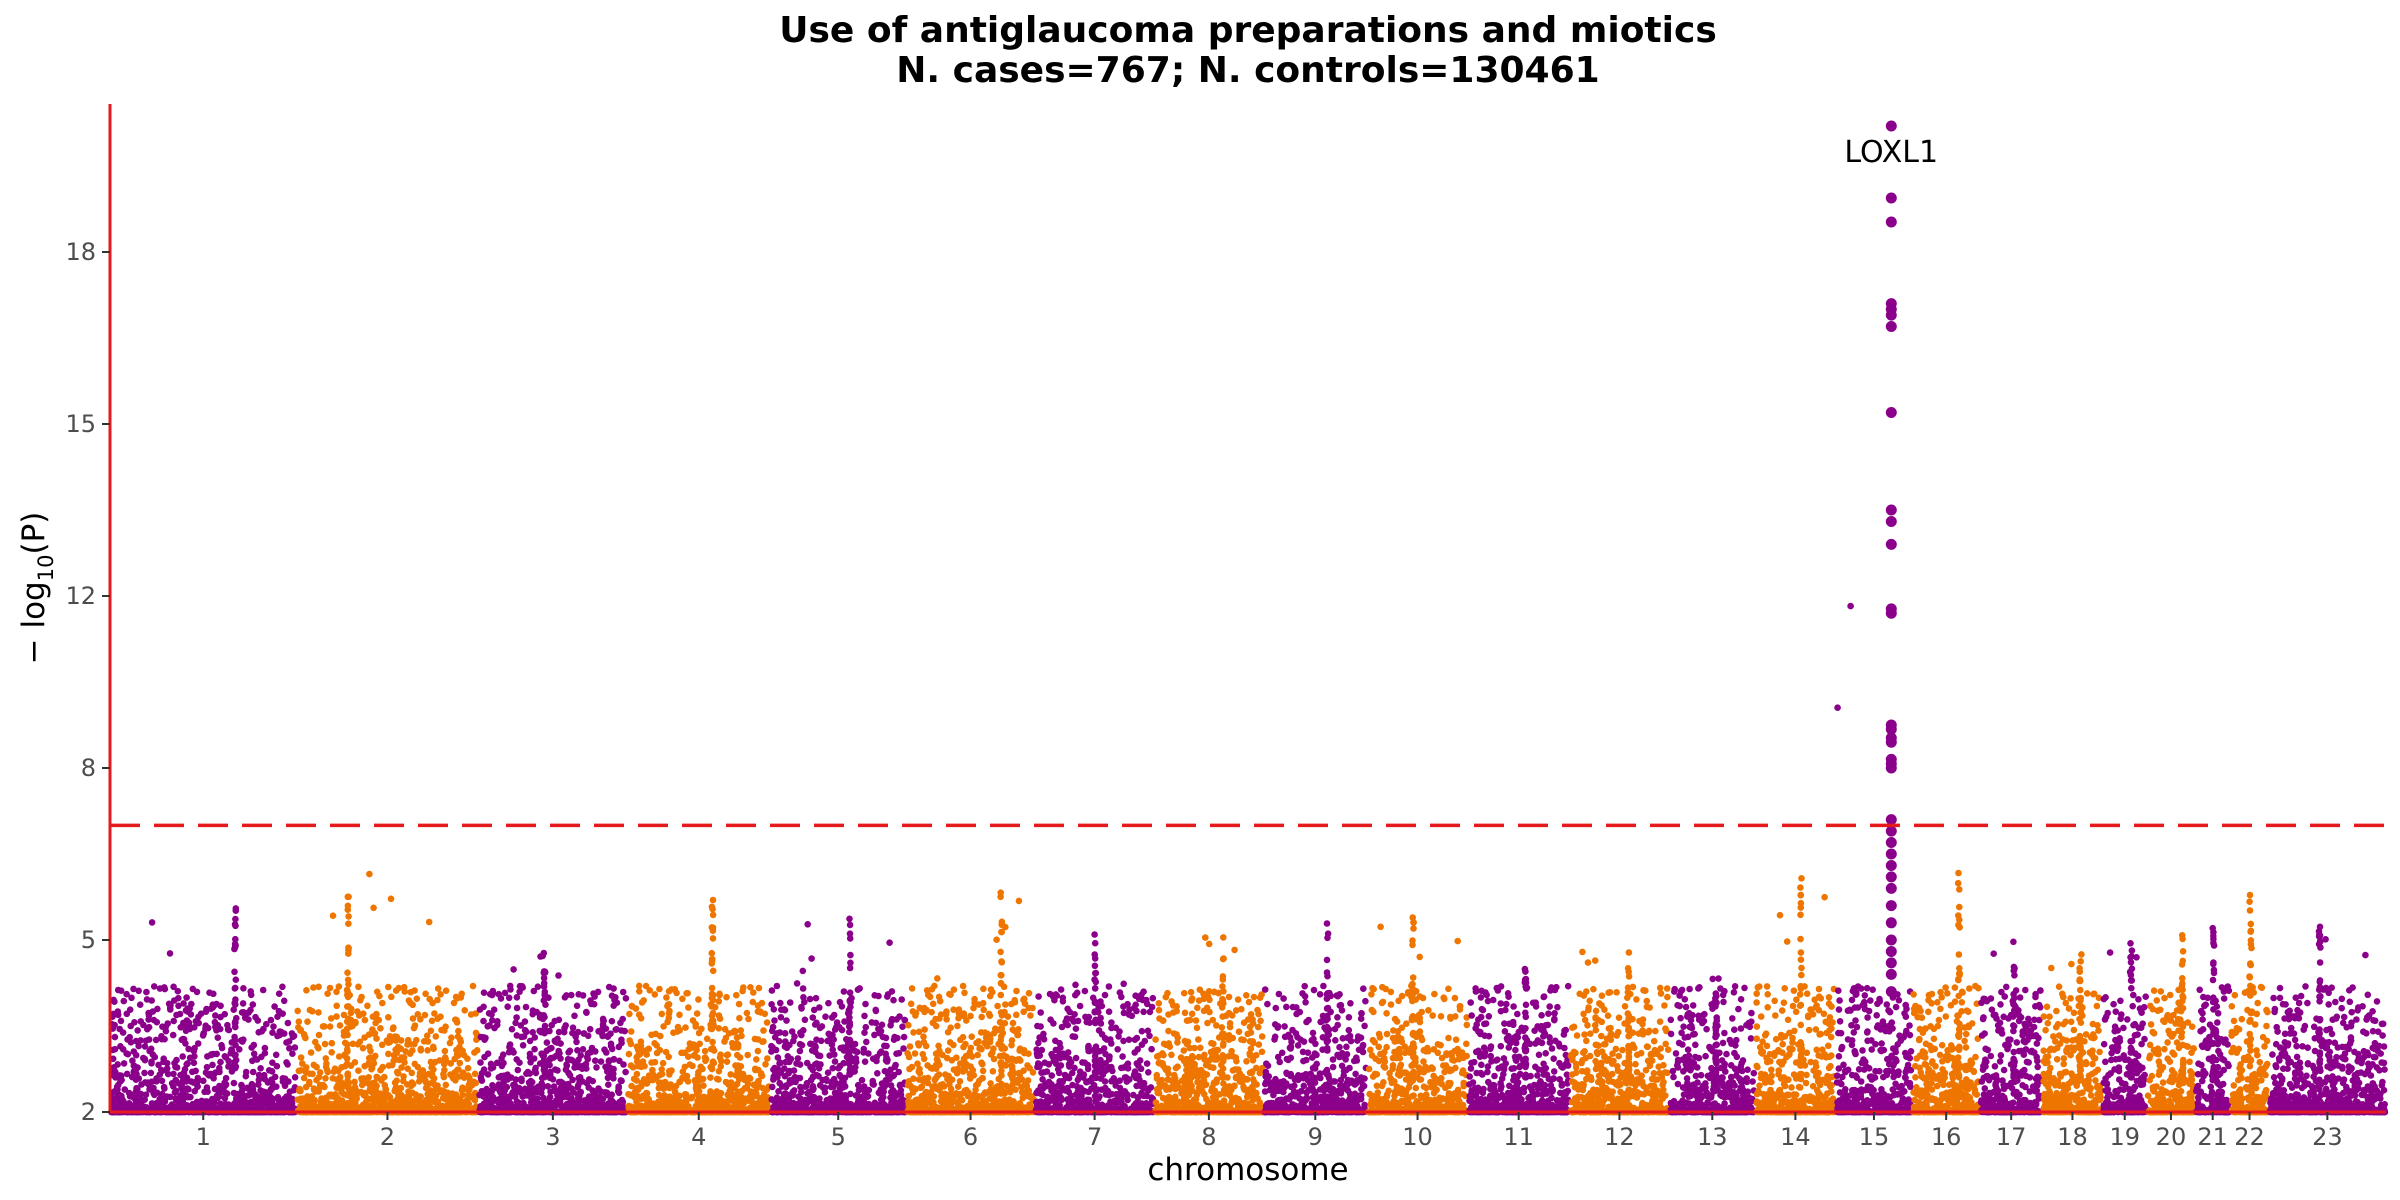 This screenshot has width=2400, height=1200. Describe the element at coordinates (387, 993) in the screenshot. I see `chromosome-2-points` at that location.